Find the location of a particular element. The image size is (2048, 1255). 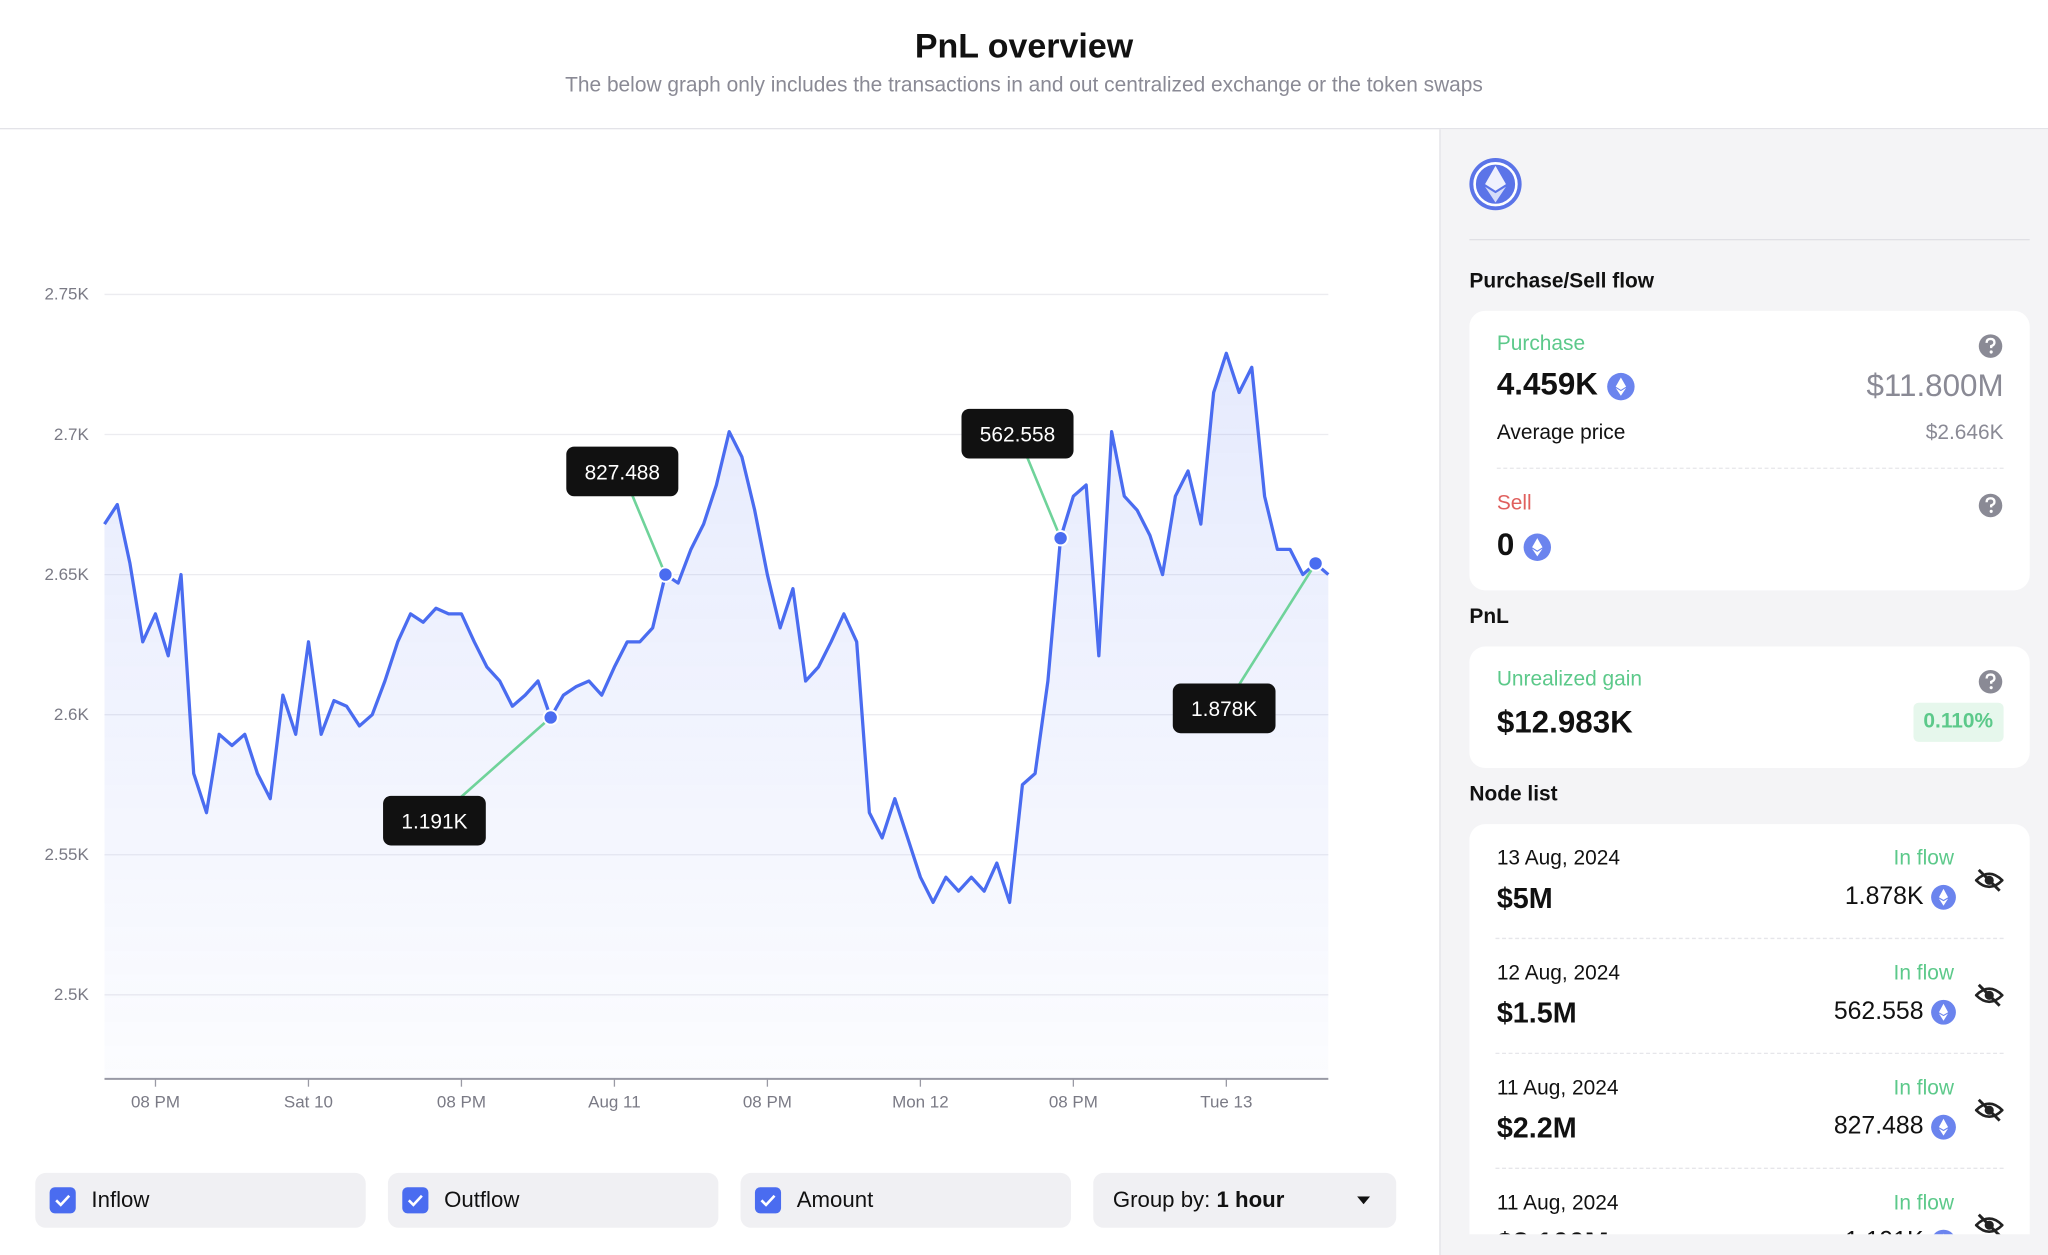

purchase-amount: 4.459K is located at coordinates (1566, 385).